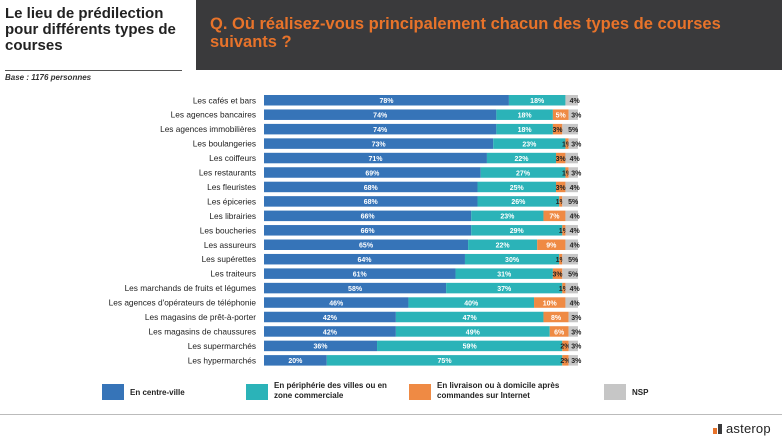  Describe the element at coordinates (470, 318) in the screenshot. I see `value-label-les-magasins-de-pret-a-porter-s1: 47%` at that location.